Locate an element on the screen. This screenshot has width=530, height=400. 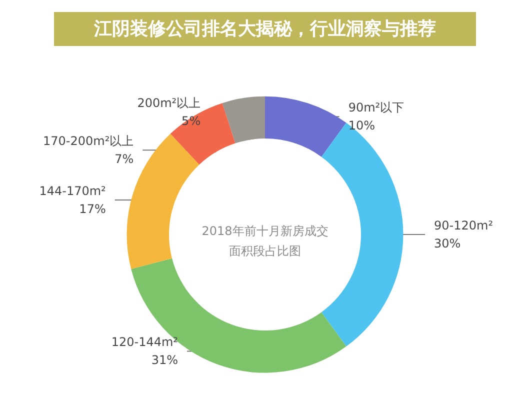
slice-label: 90m²以下 is located at coordinates (376, 107).